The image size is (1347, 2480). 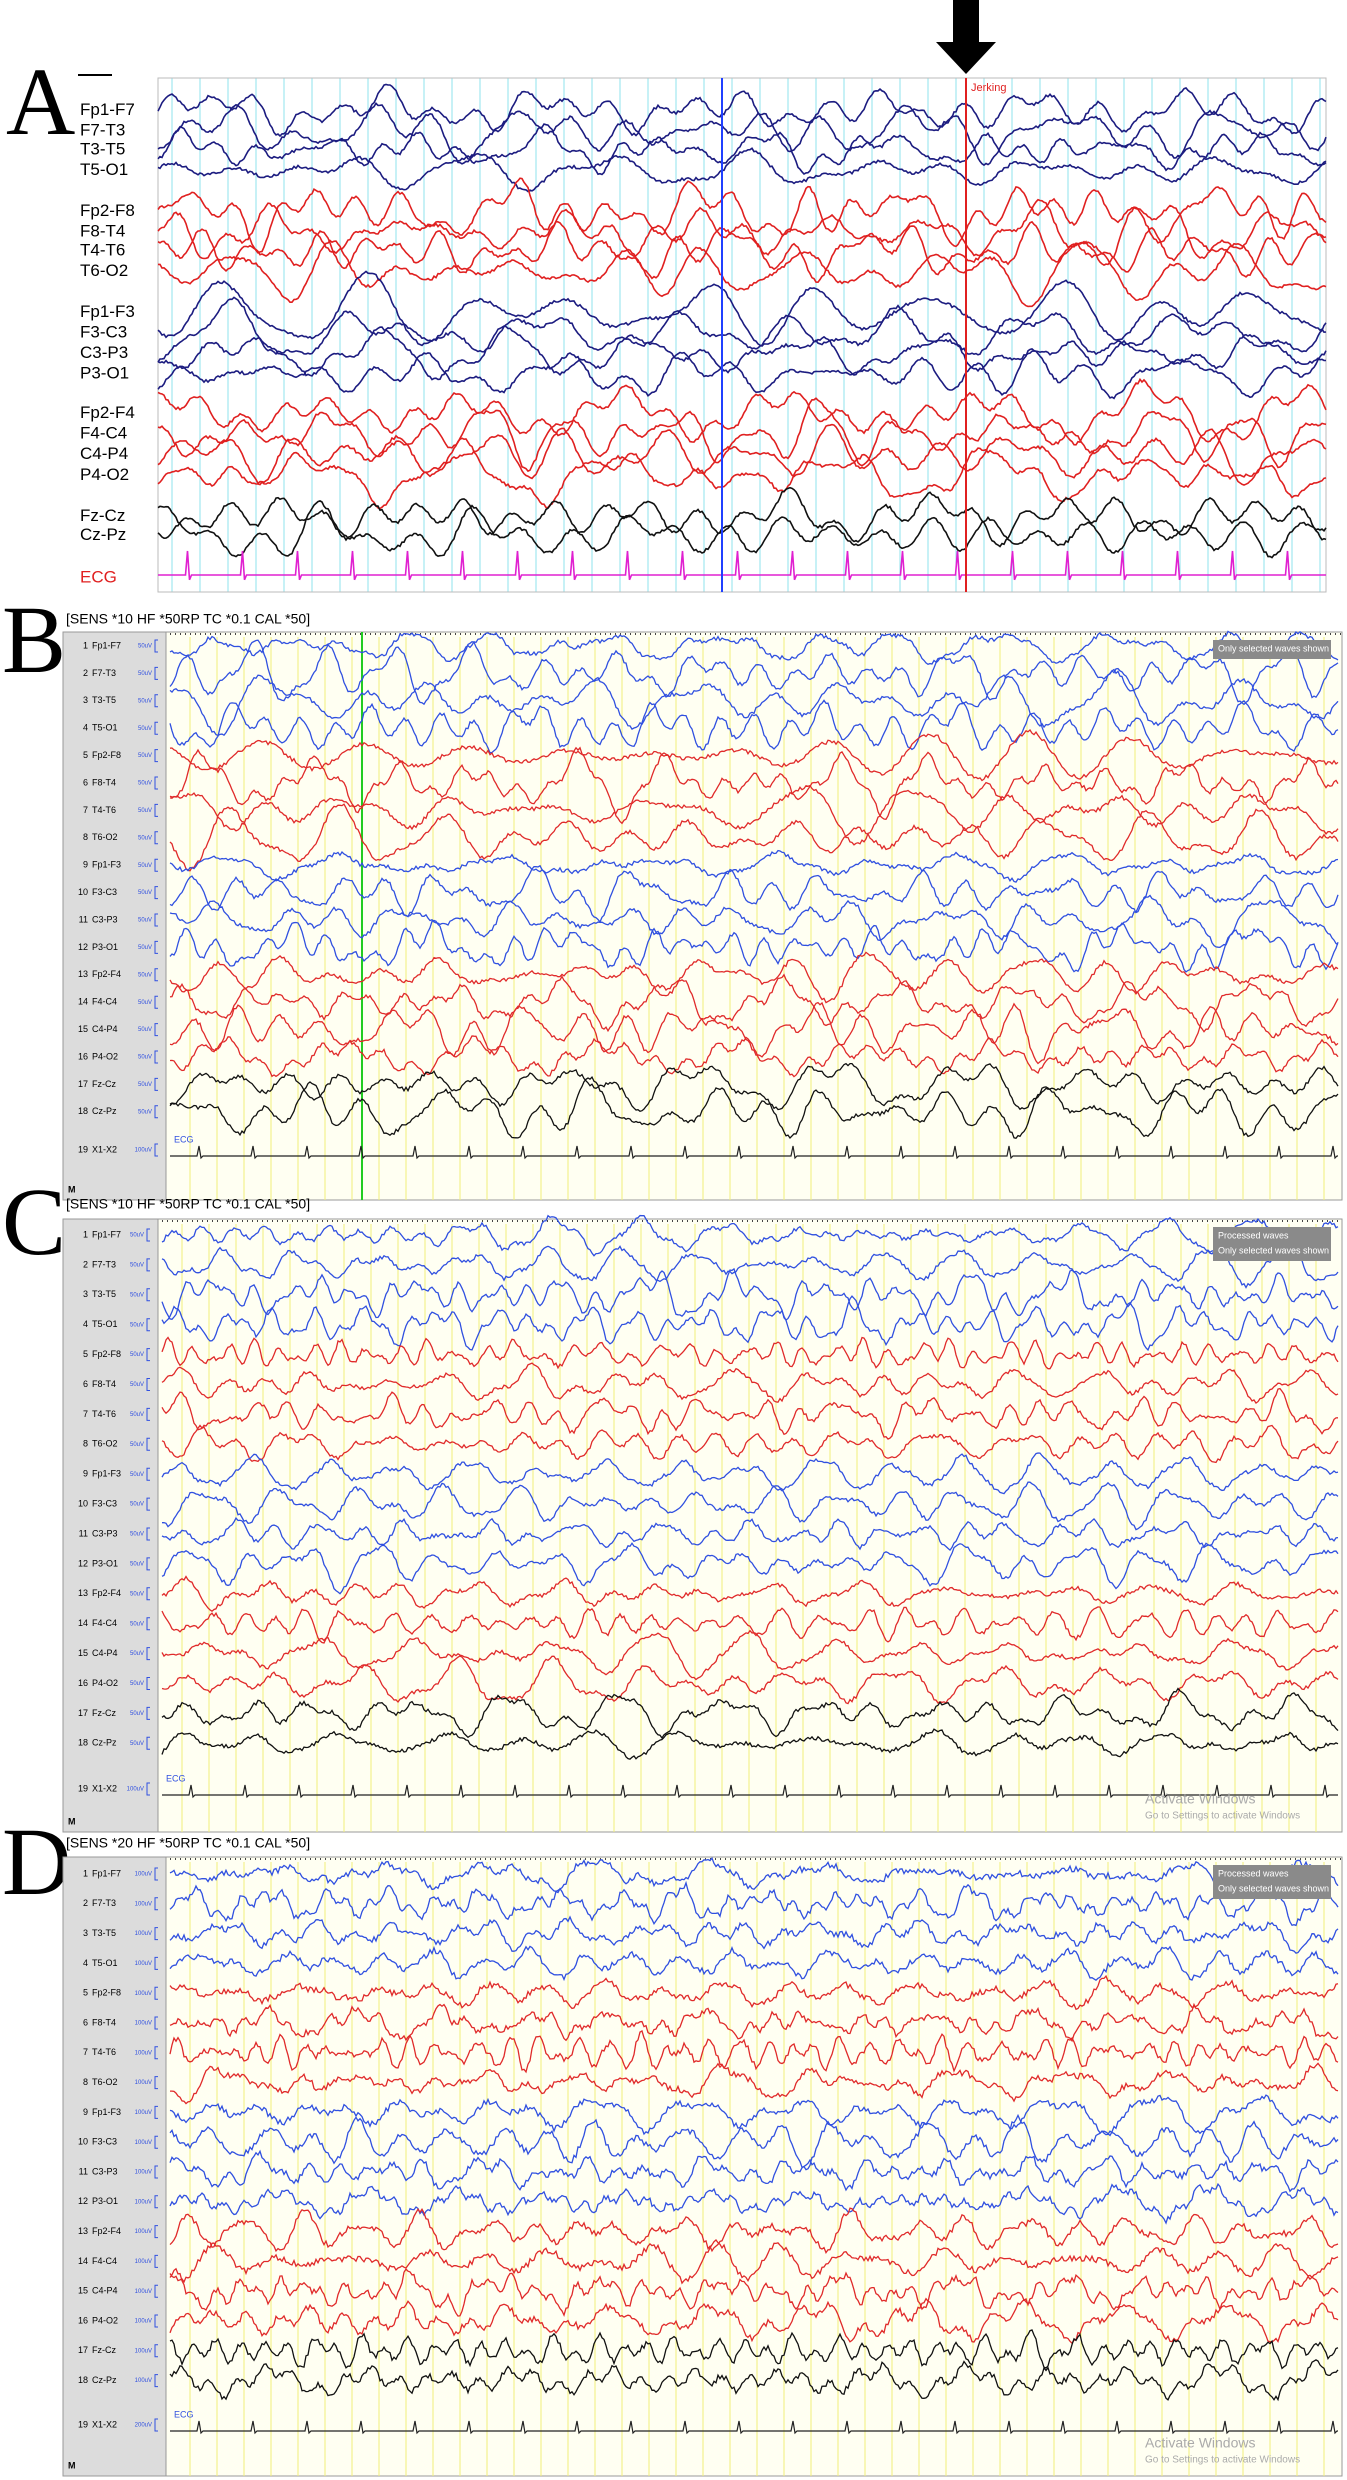 I want to click on channel-name: Fp1-F3, so click(x=106, y=865).